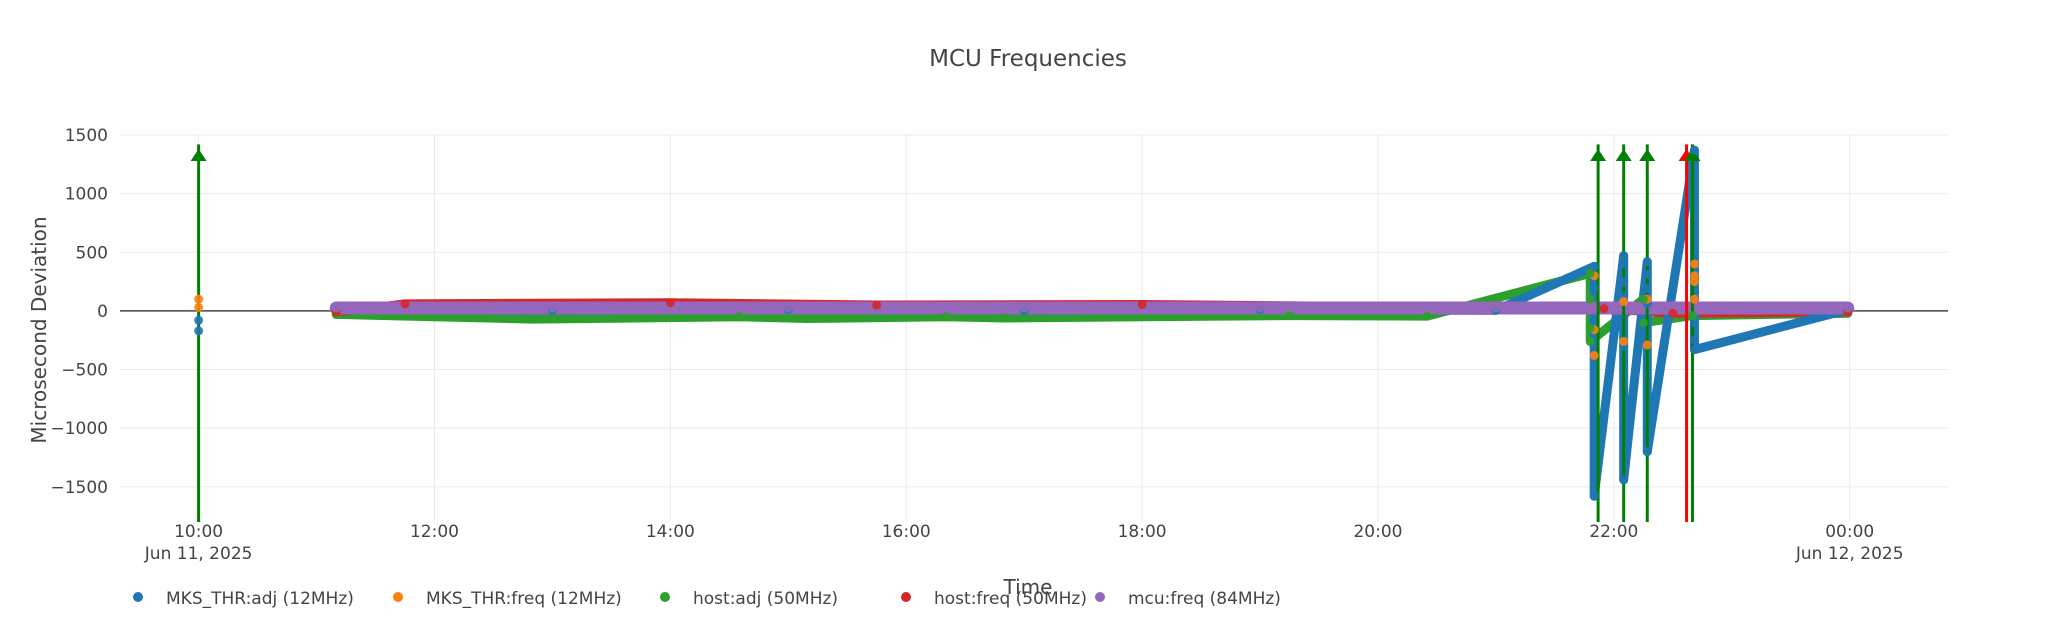  What do you see at coordinates (198, 532) in the screenshot?
I see `x-tick-label: 10:00` at bounding box center [198, 532].